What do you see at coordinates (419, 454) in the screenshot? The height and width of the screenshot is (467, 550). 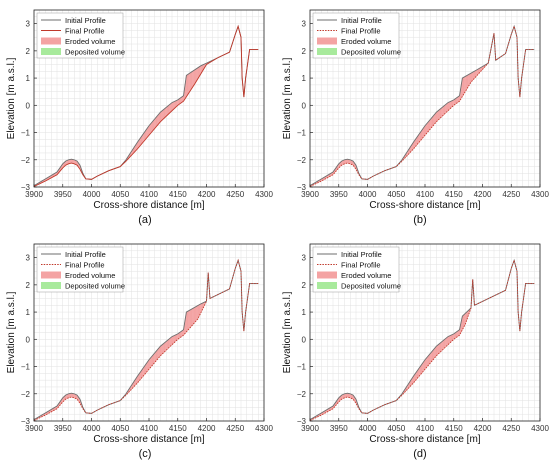 I see `panel-caption: (d)` at bounding box center [419, 454].